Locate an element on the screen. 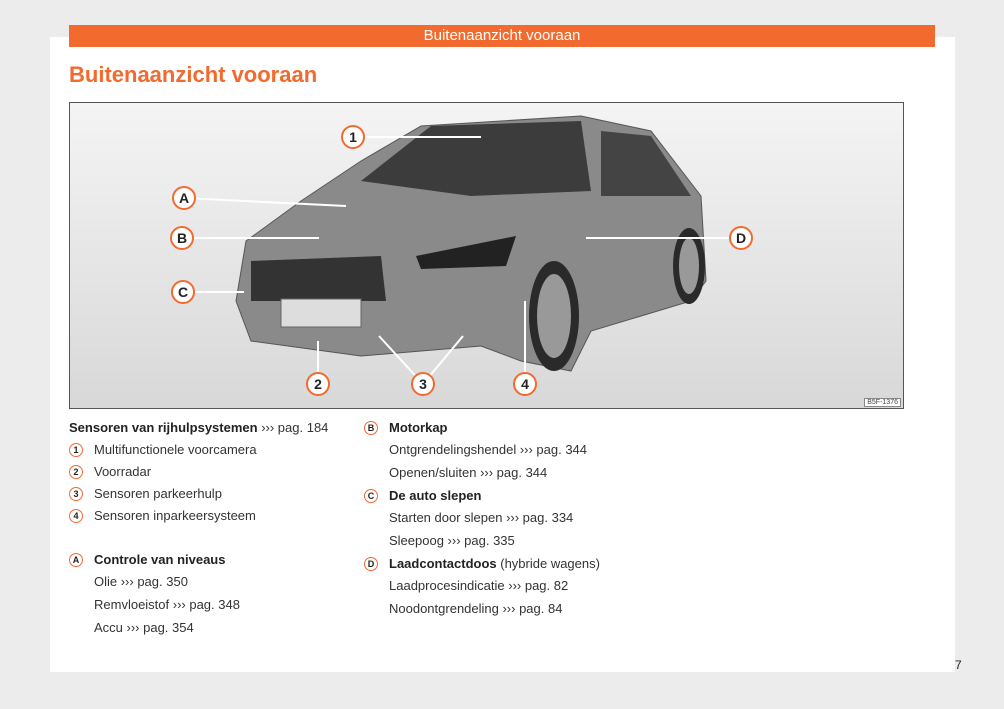 The width and height of the screenshot is (1004, 709). number-badge: 3 is located at coordinates (76, 494).